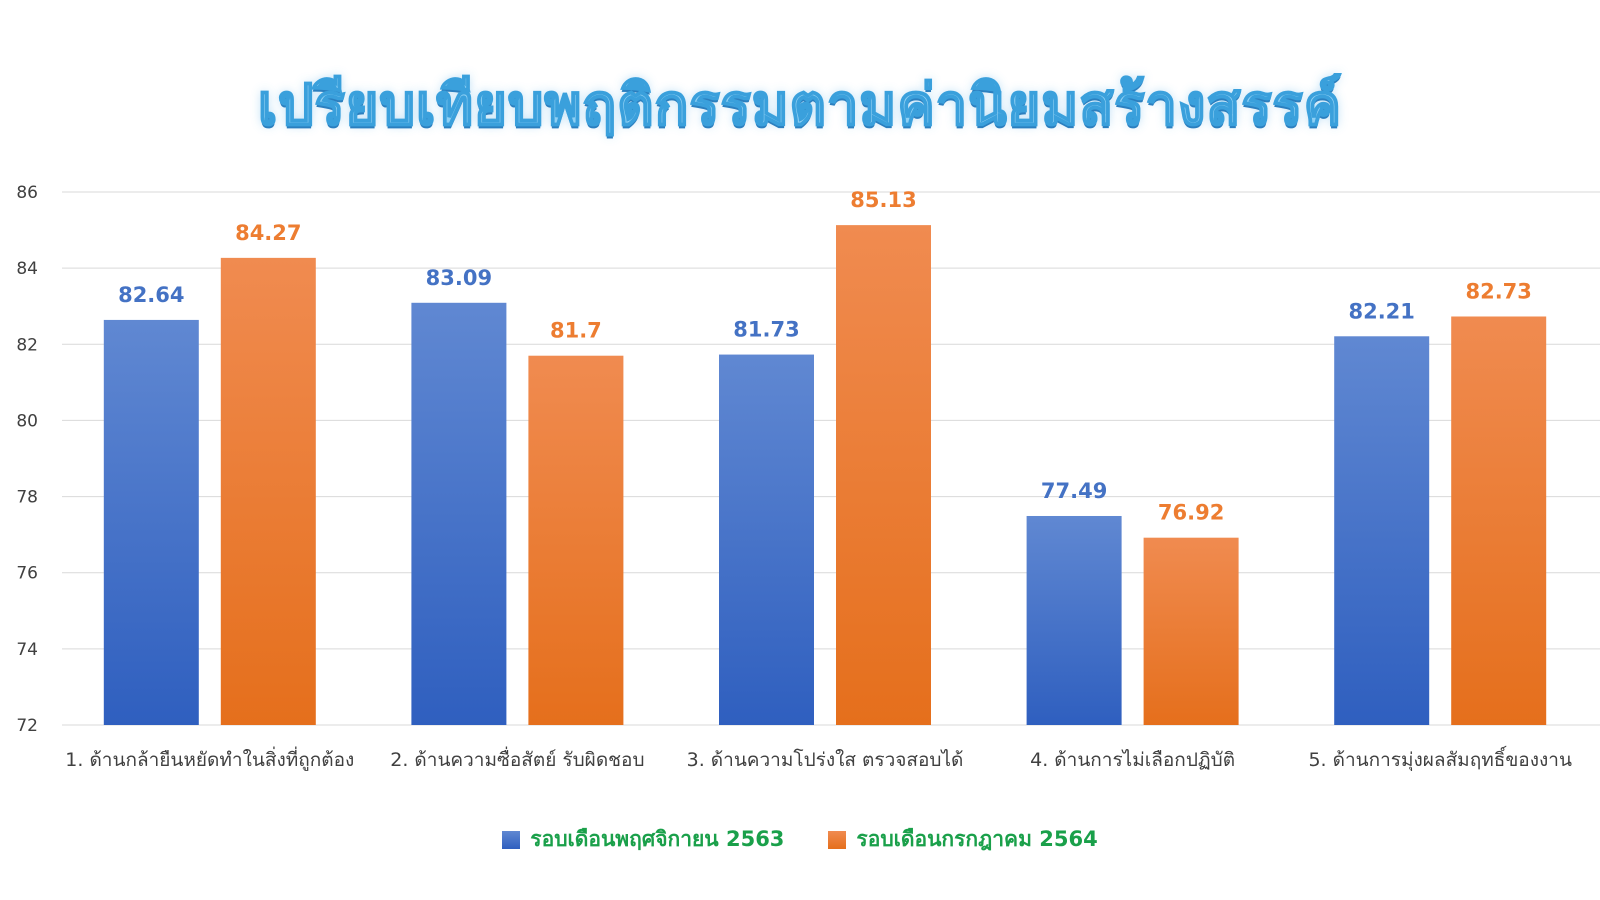 The image size is (1600, 900). What do you see at coordinates (1074, 491) in the screenshot?
I see `data-label: 77.49` at bounding box center [1074, 491].